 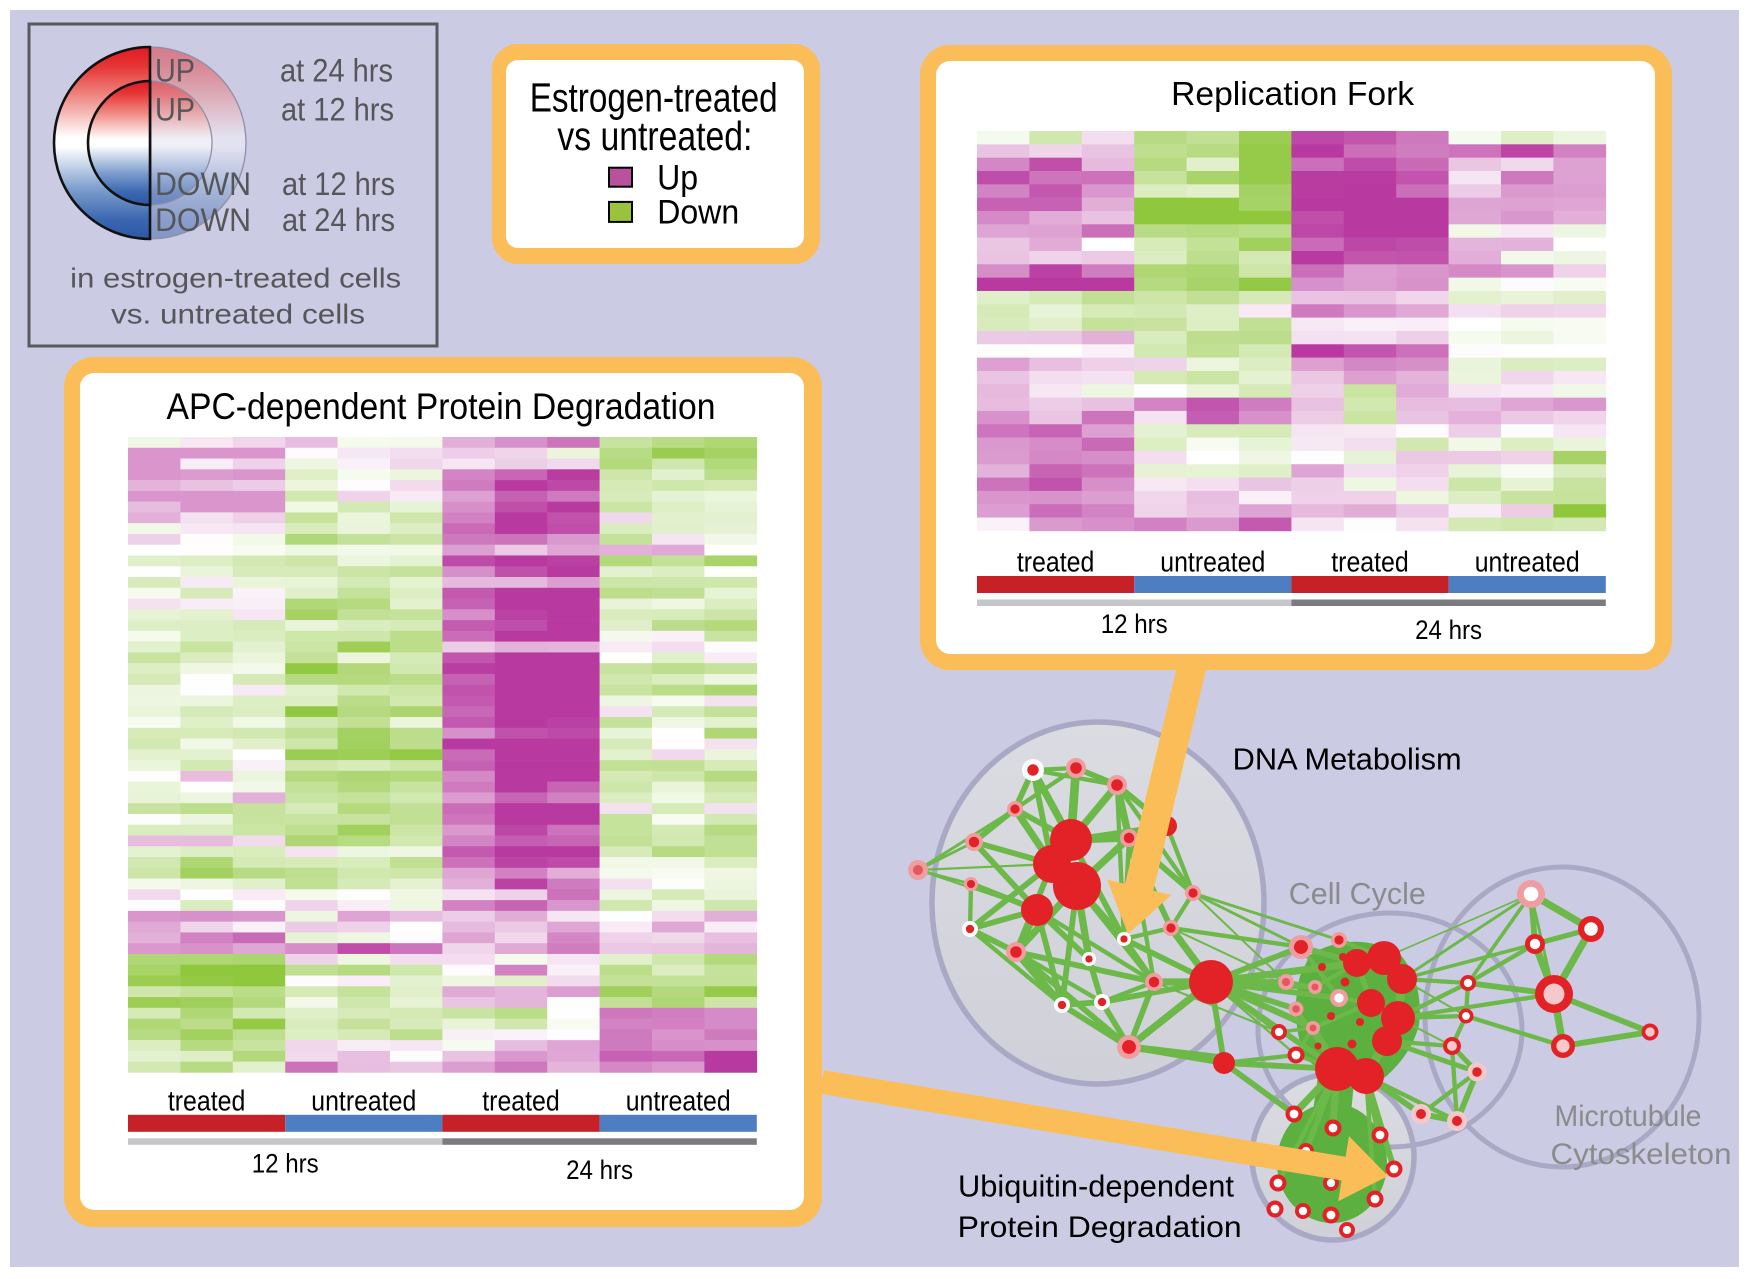 What do you see at coordinates (1357, 893) in the screenshot?
I see `svg-text: Cell Cycle` at bounding box center [1357, 893].